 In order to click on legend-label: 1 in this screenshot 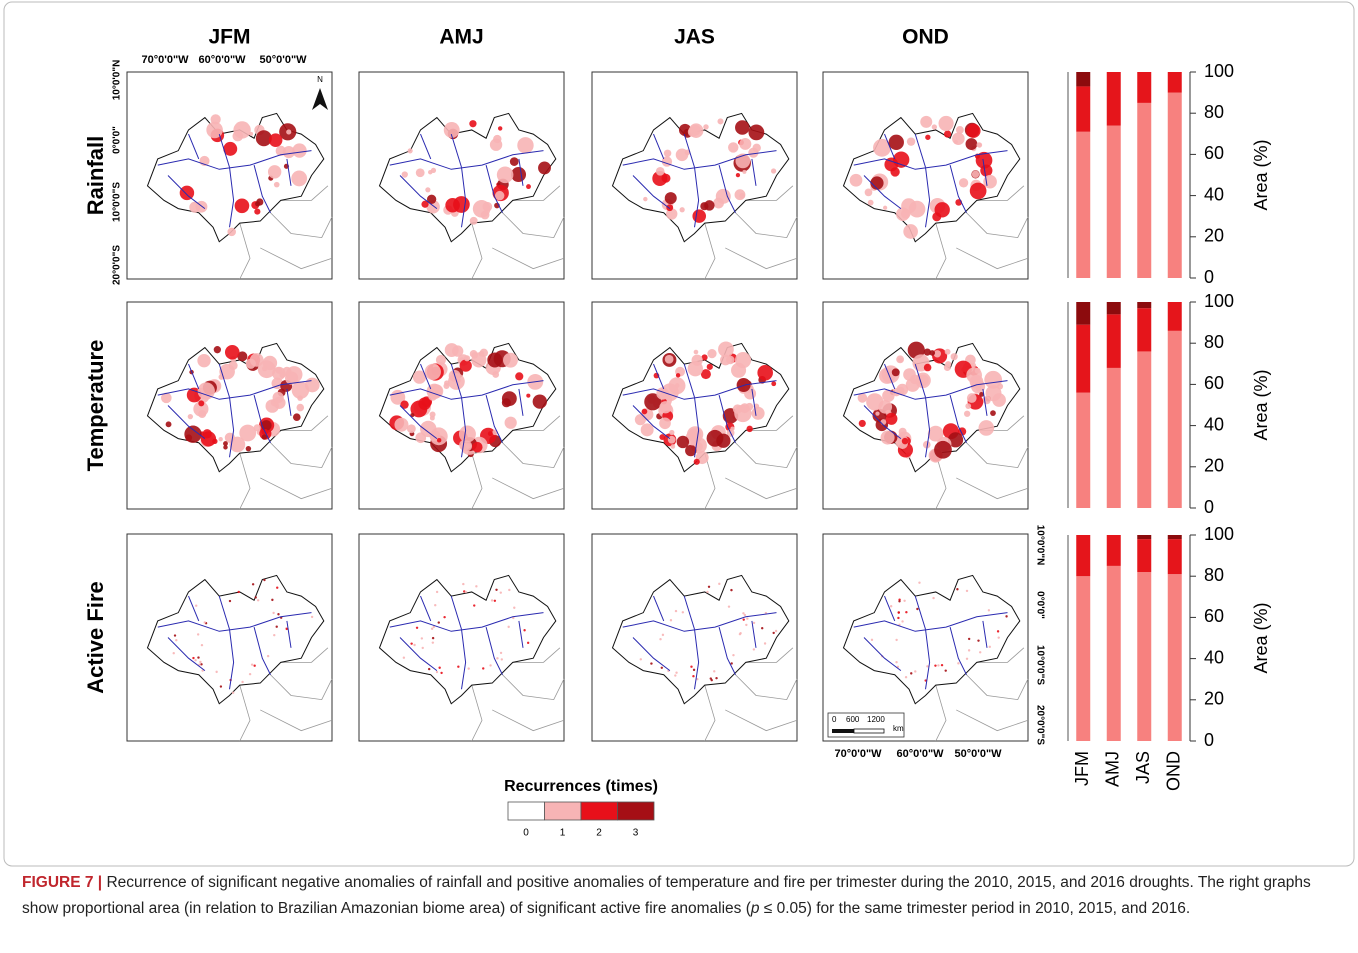, I will do `click(563, 833)`.